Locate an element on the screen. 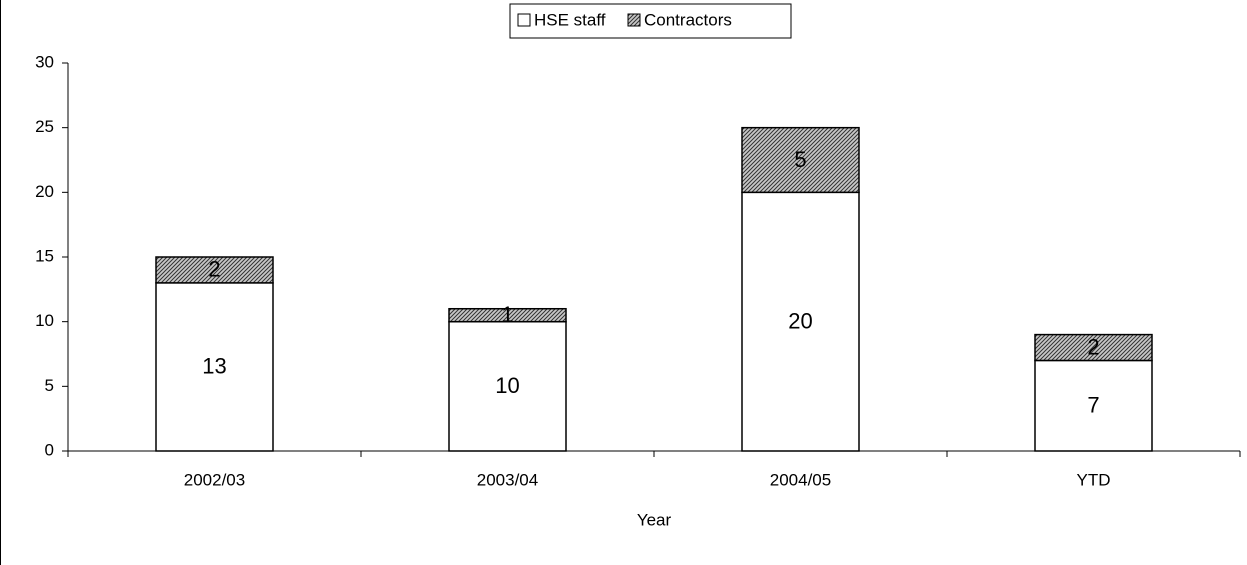 This screenshot has height=565, width=1247. y-tick-label: 5 is located at coordinates (49, 385).